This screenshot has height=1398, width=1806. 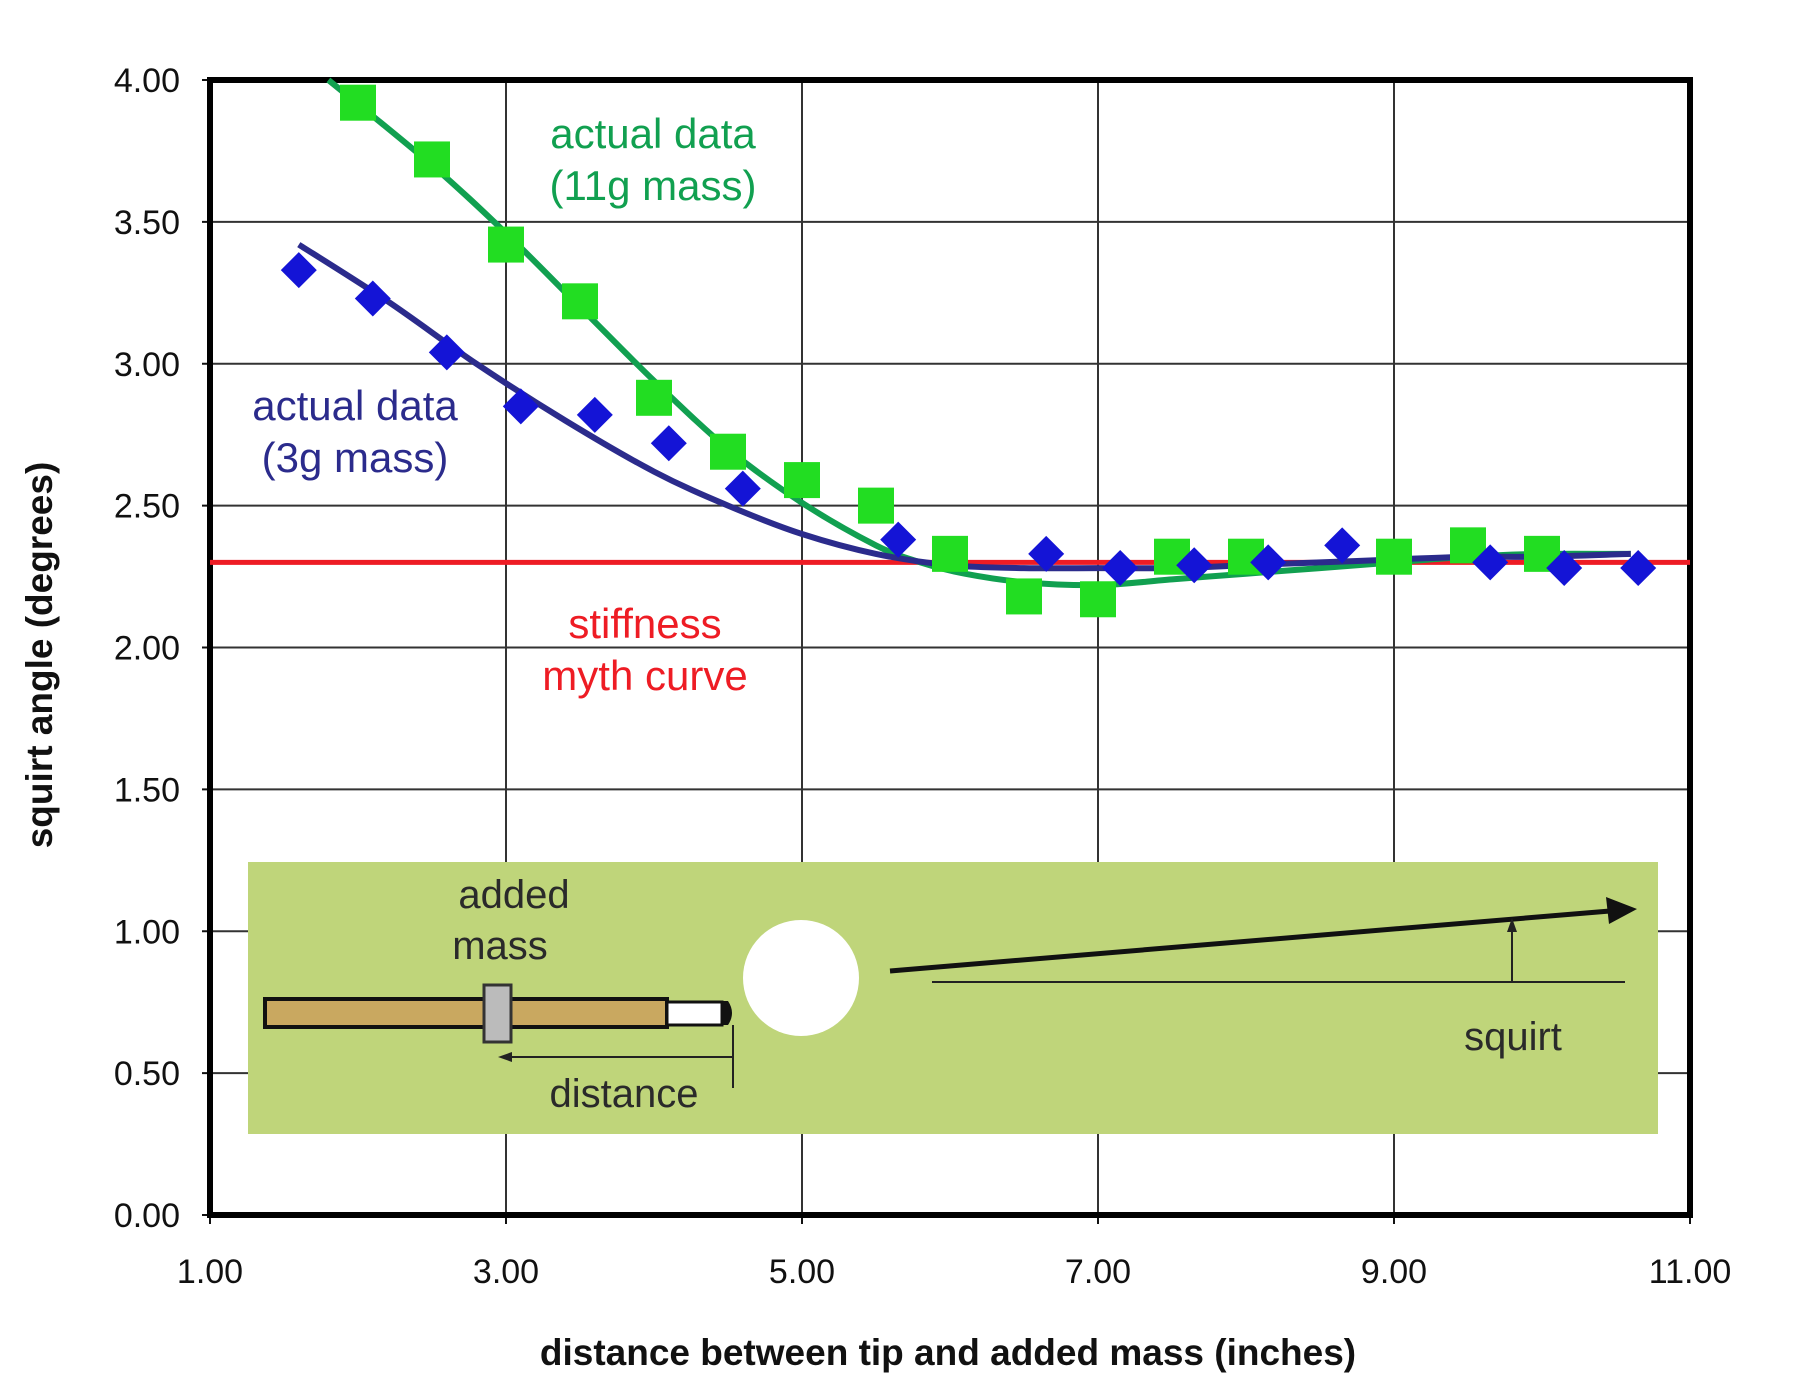 I want to click on y-axis-title: squirt angle (degrees), so click(x=39, y=655).